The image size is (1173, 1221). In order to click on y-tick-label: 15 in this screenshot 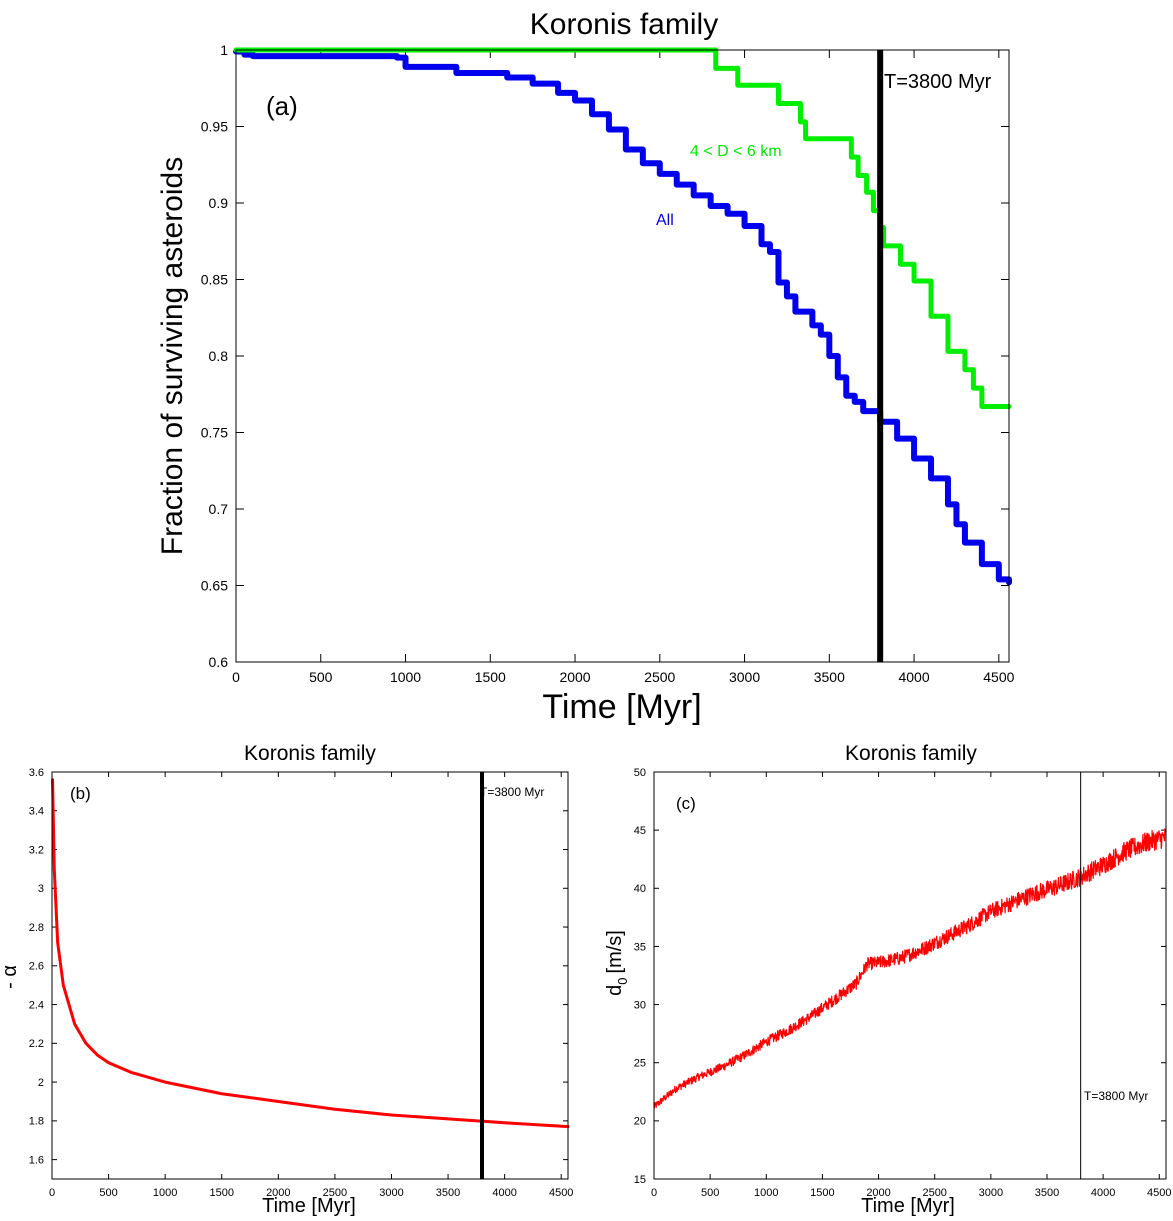, I will do `click(640, 1180)`.